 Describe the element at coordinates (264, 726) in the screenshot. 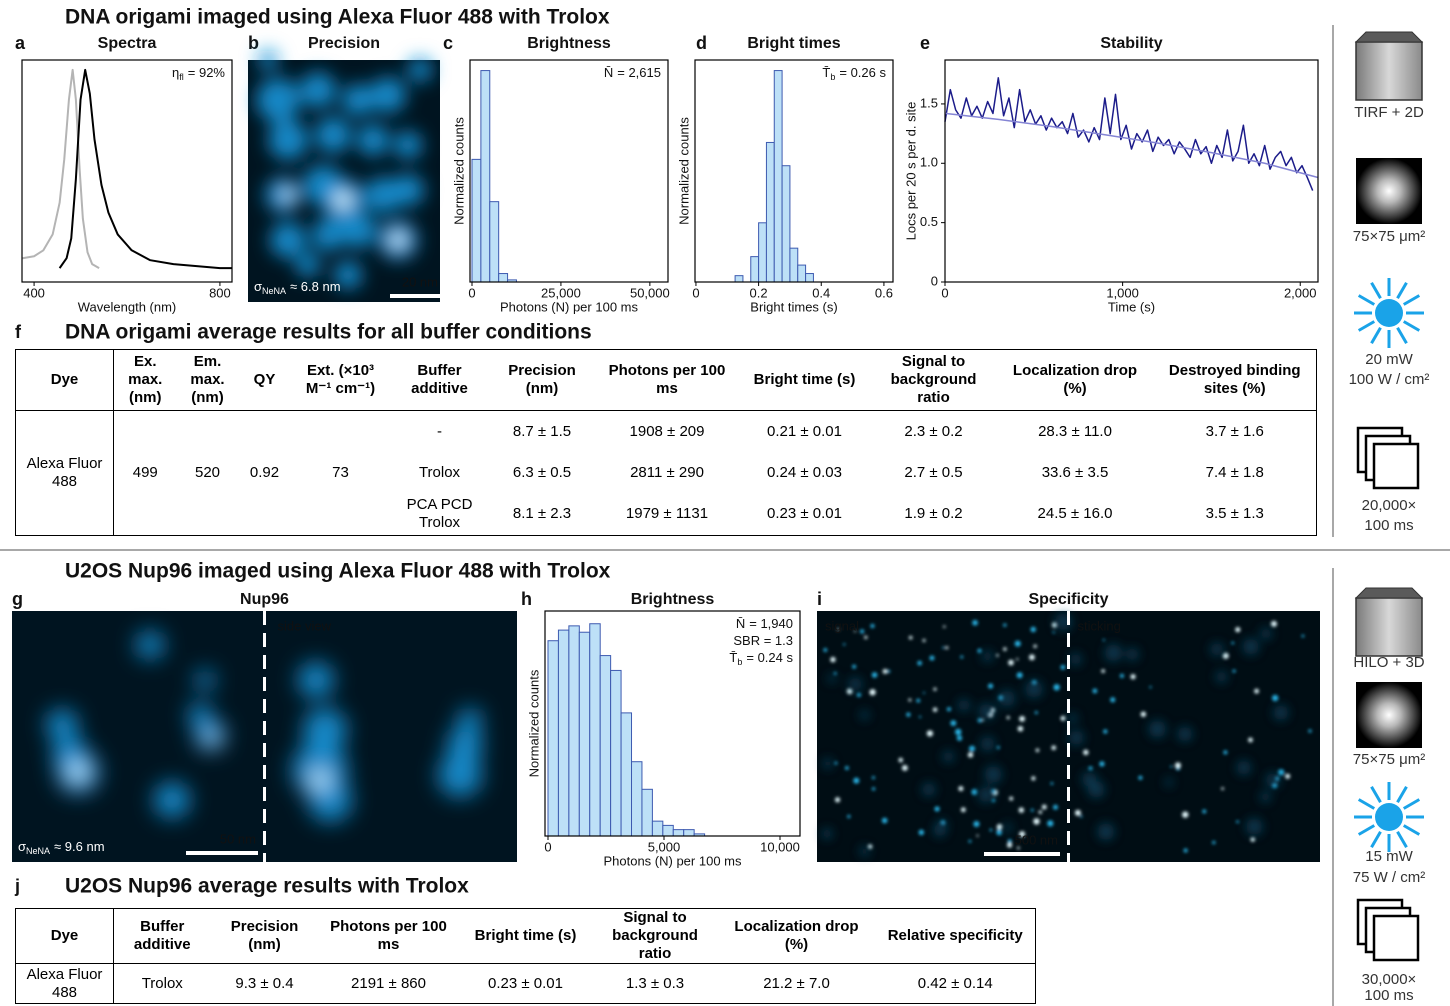

I see `image-content` at that location.